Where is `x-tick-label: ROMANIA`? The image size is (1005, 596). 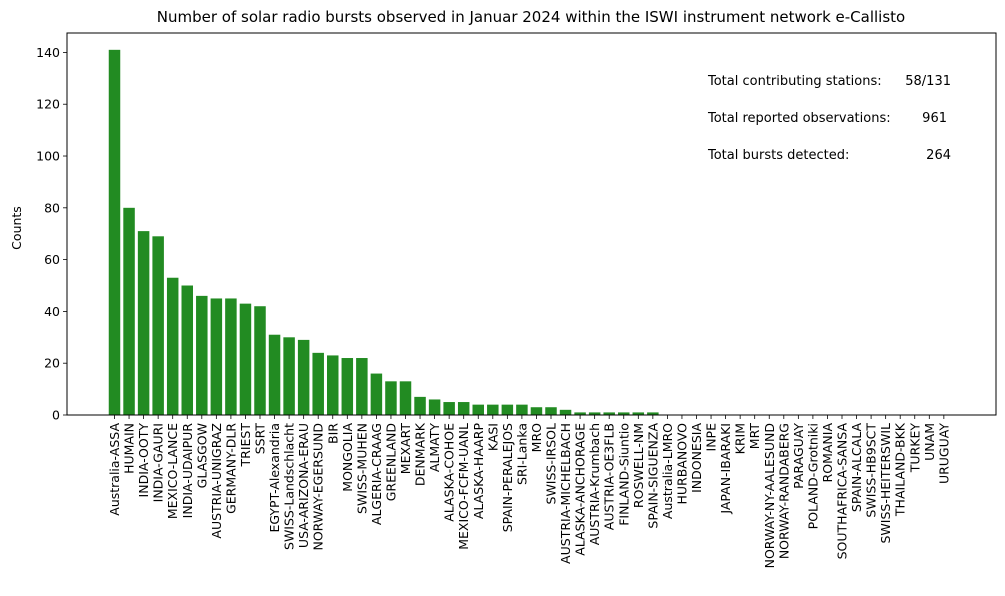 x-tick-label: ROMANIA is located at coordinates (827, 453).